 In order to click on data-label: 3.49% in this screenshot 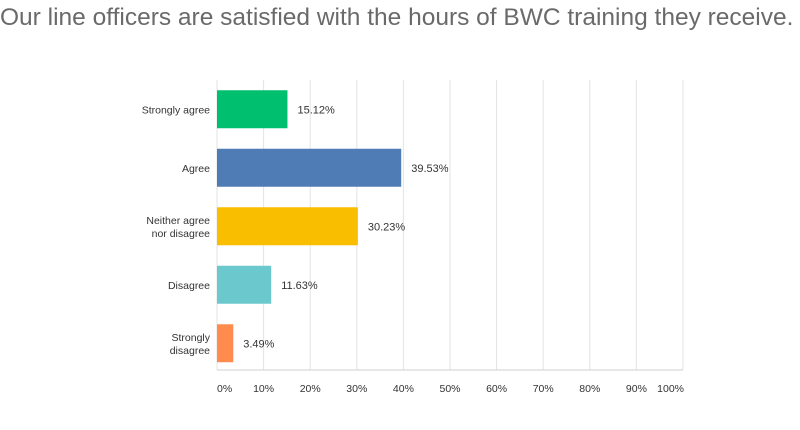, I will do `click(258, 344)`.